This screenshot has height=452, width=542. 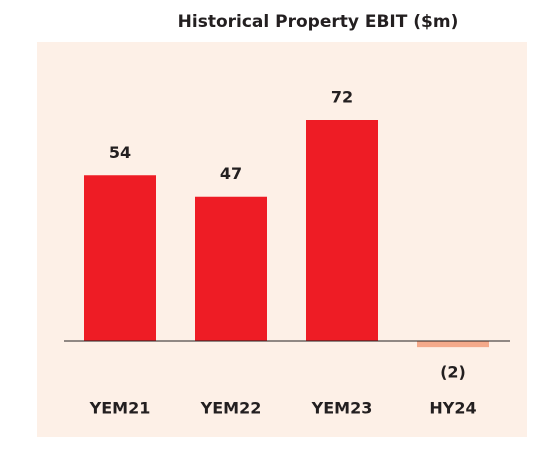 What do you see at coordinates (453, 372) in the screenshot?
I see `value-label: (2)` at bounding box center [453, 372].